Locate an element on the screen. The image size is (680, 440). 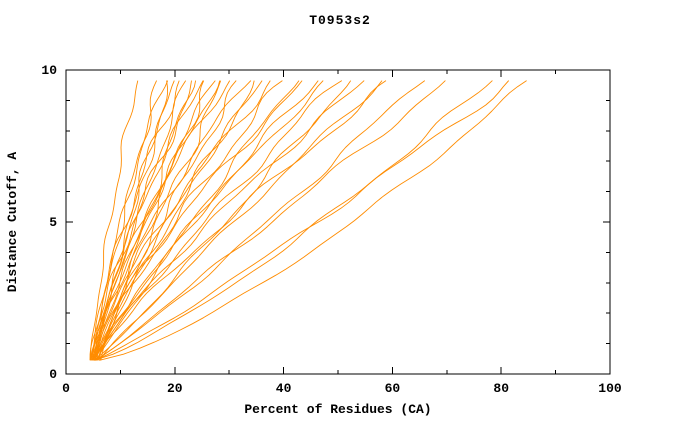
x-tick-label: 0 is located at coordinates (66, 388).